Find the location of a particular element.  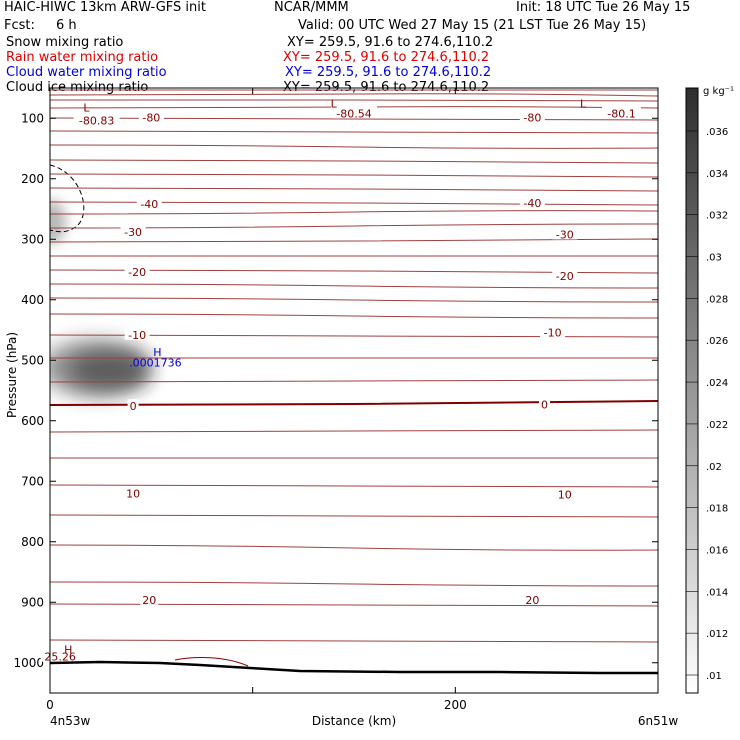

colorbar-label: .03 is located at coordinates (714, 258).